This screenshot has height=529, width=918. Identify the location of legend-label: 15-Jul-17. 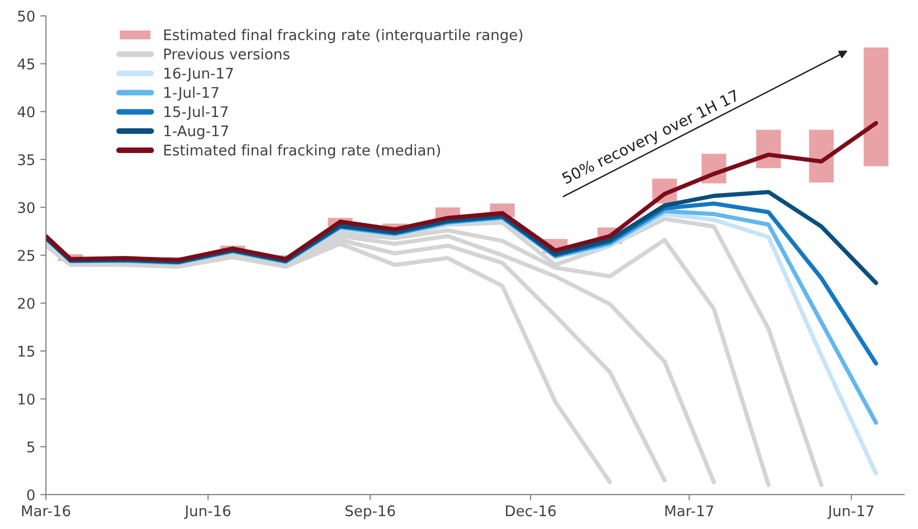
(196, 113).